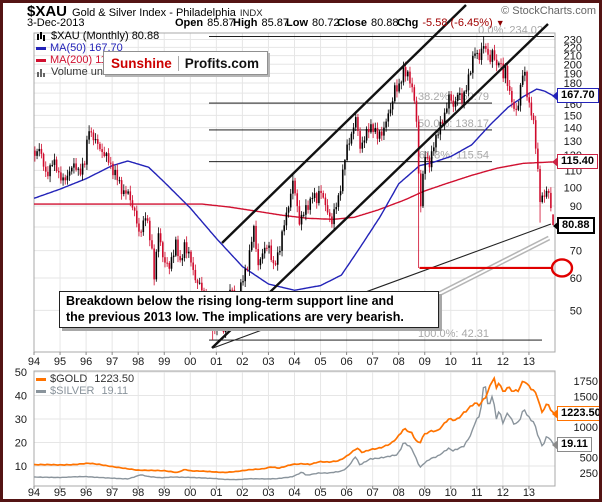  What do you see at coordinates (454, 156) in the screenshot?
I see `fib-label: 61.8%: 115.54` at bounding box center [454, 156].